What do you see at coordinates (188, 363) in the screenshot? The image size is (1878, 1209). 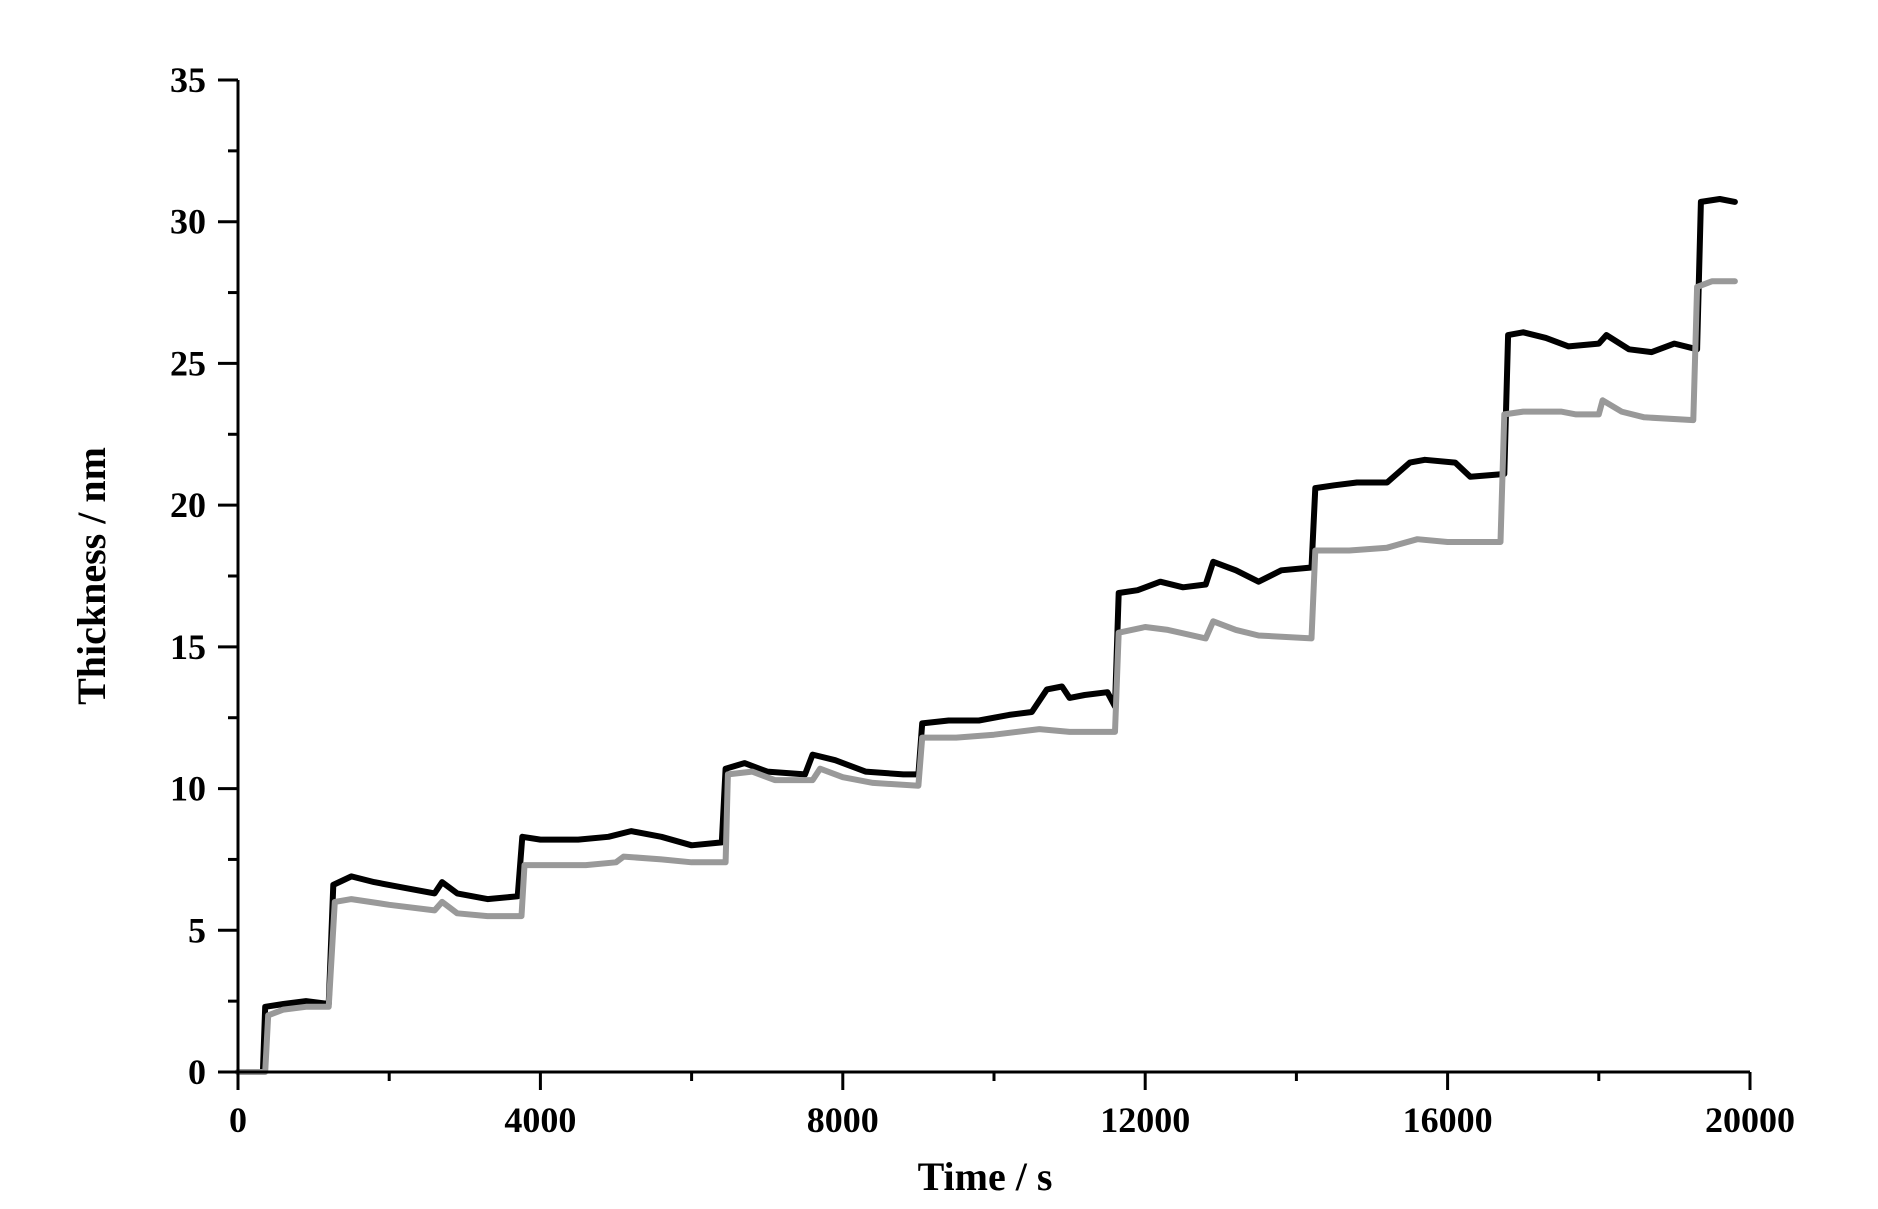 I see `y-tick-label: 25` at bounding box center [188, 363].